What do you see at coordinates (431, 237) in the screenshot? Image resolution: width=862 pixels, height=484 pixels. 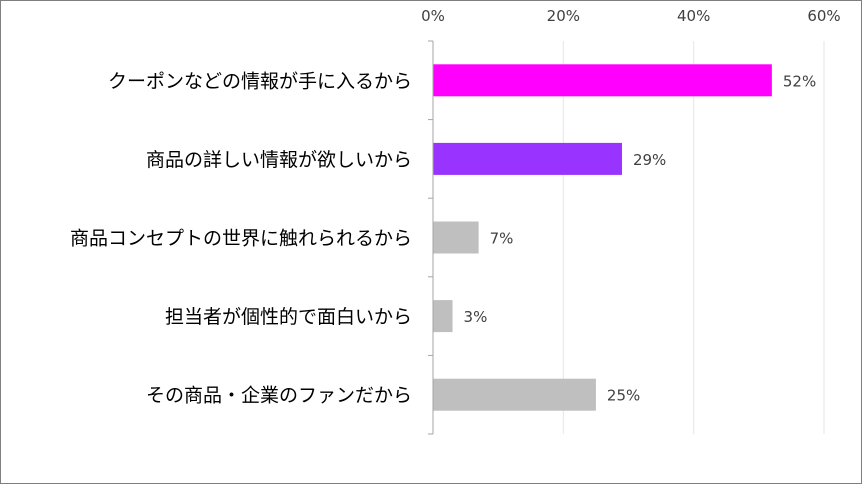 I see `axes` at bounding box center [431, 237].